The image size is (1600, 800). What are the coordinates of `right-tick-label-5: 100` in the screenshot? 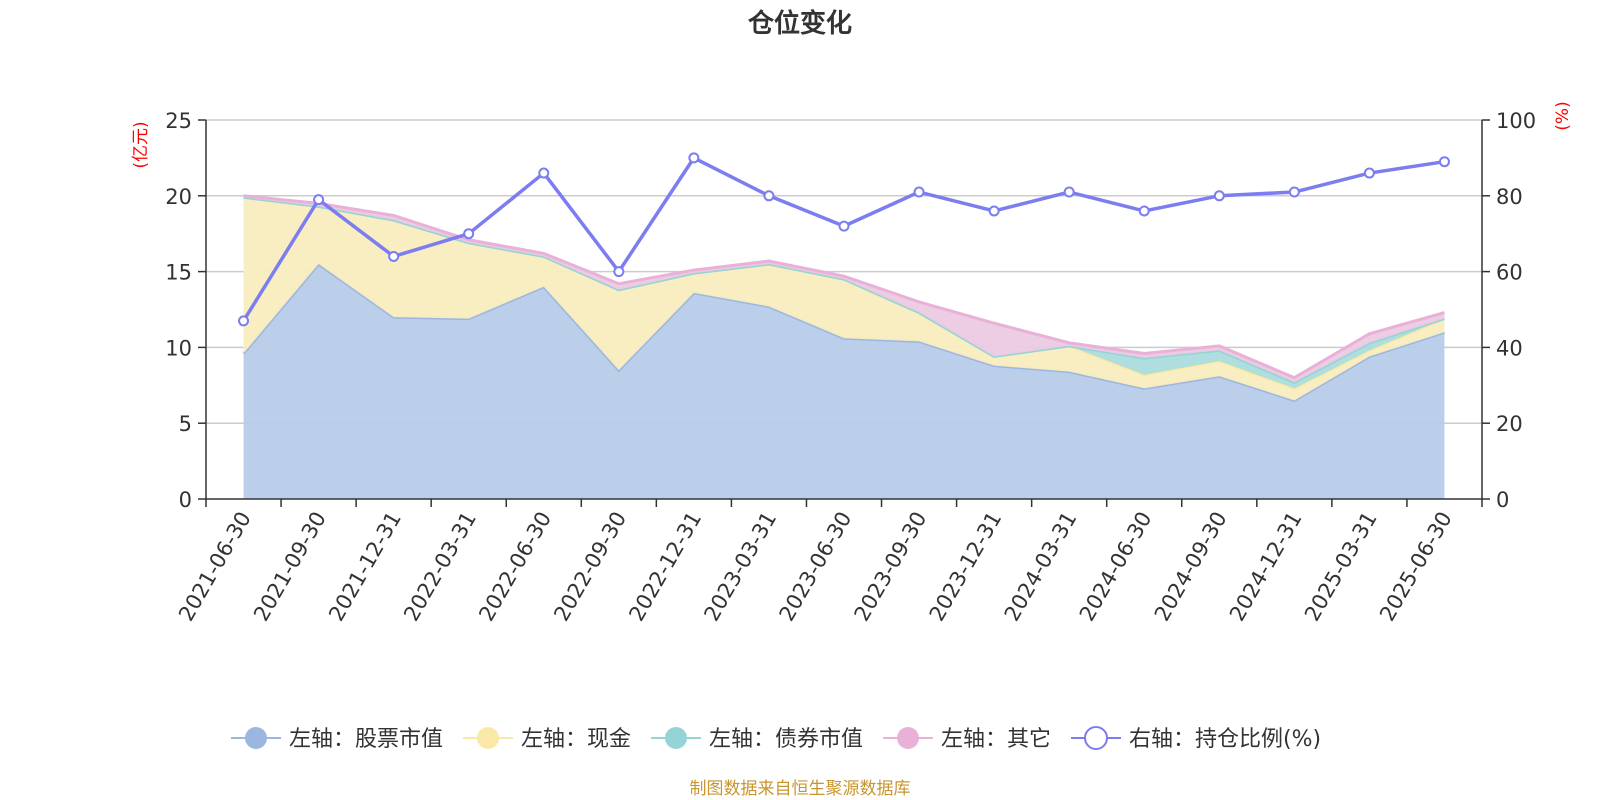 It's located at (1516, 121).